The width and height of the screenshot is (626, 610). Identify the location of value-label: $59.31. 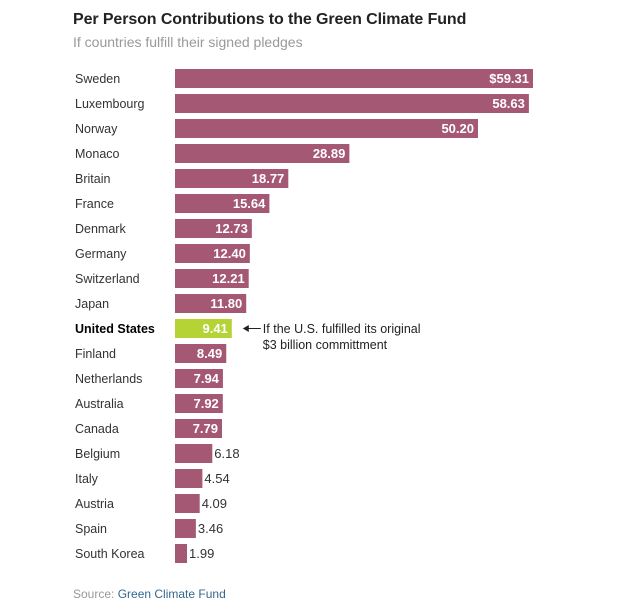
(509, 78).